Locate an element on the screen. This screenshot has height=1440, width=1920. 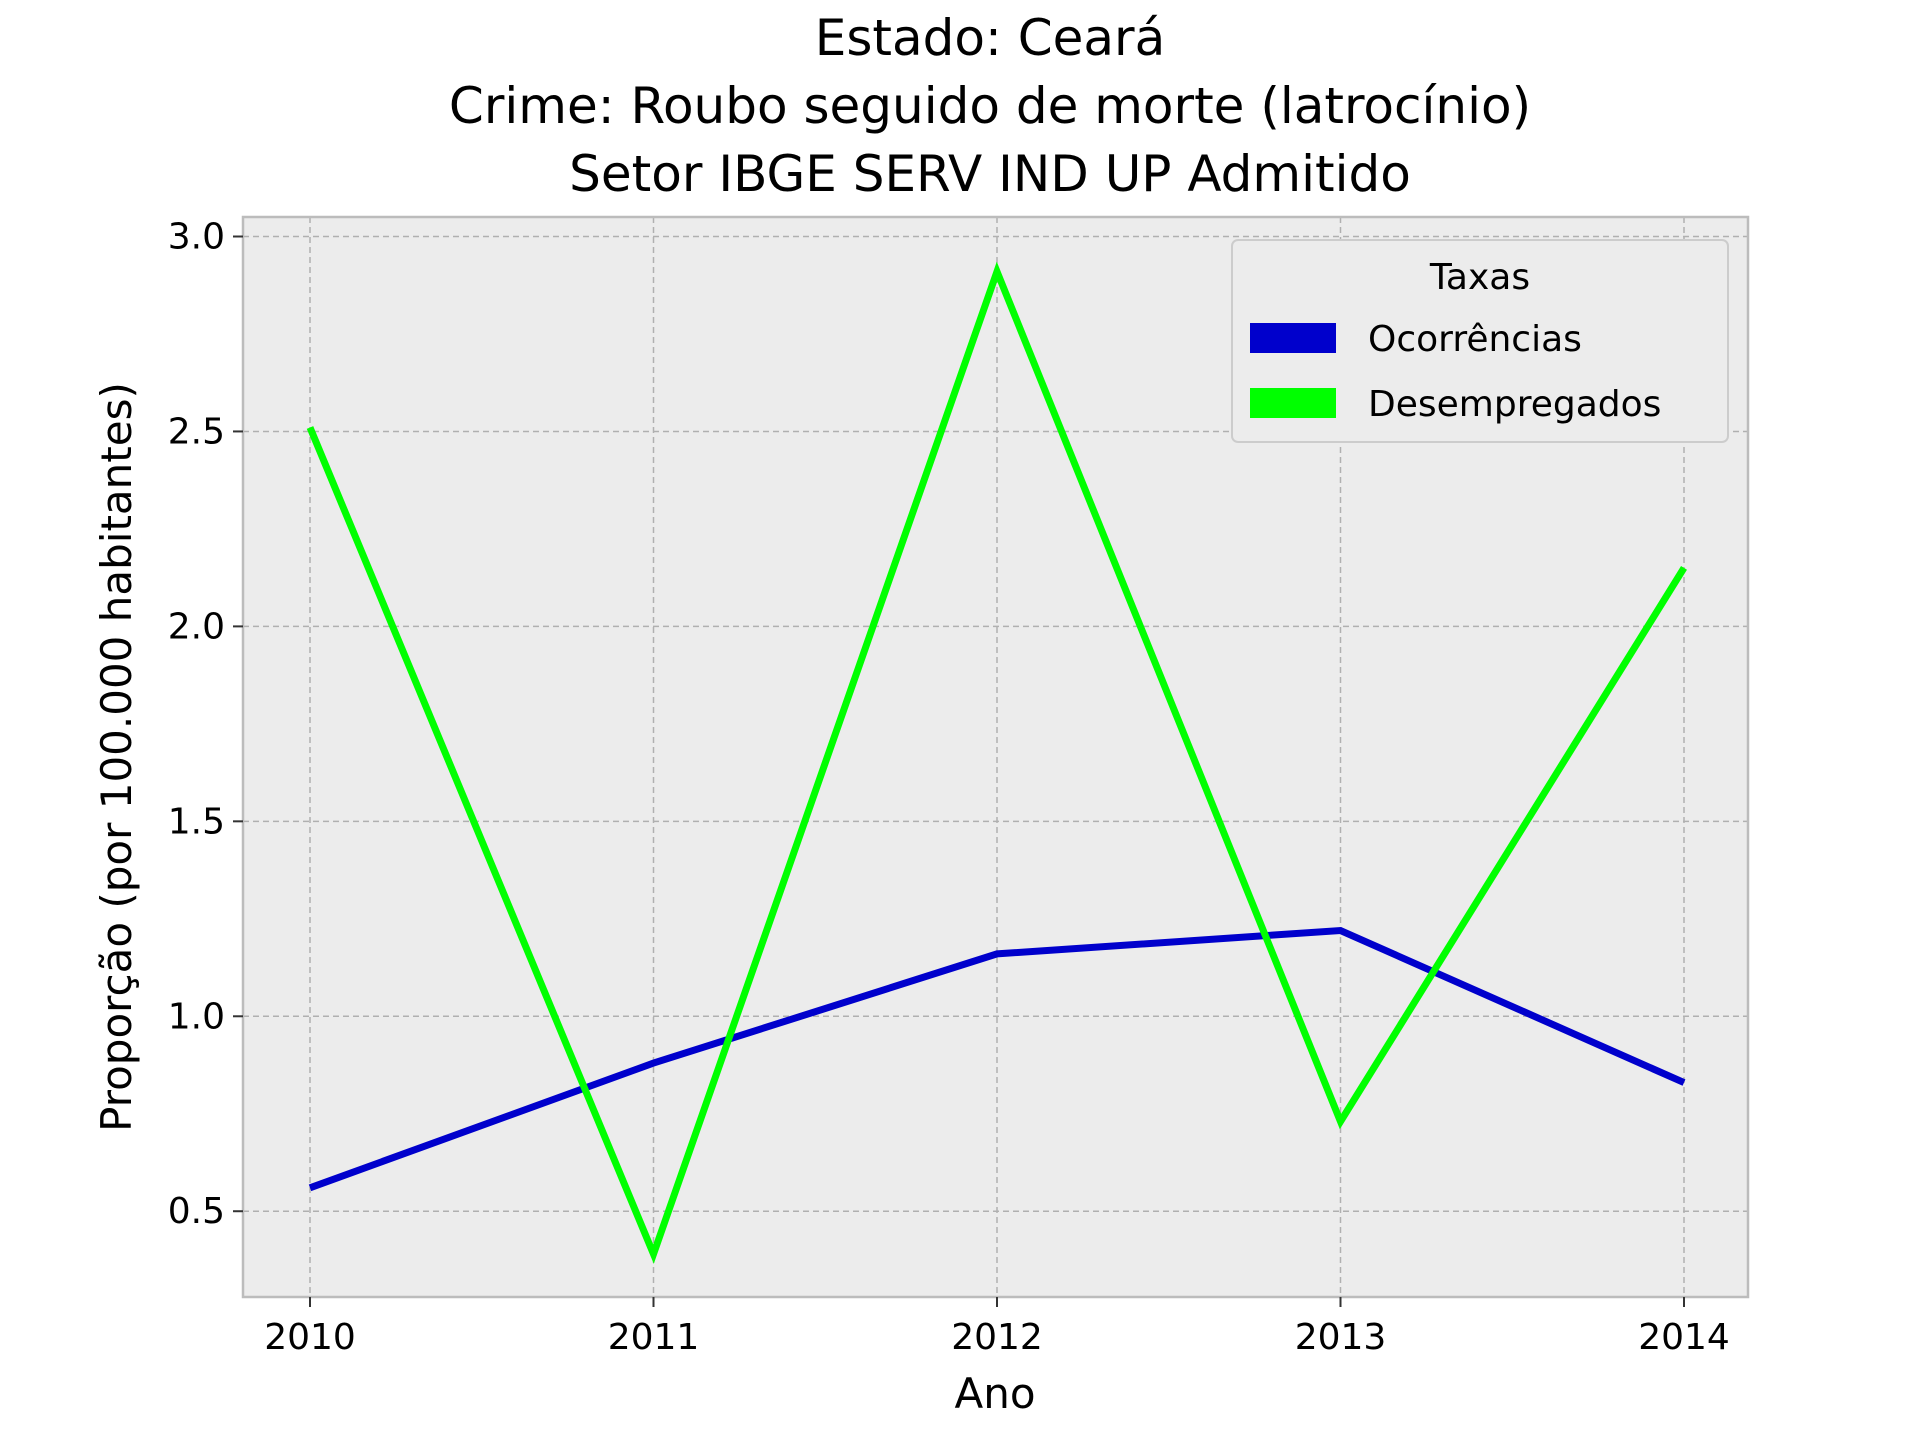
legend: Taxas Ocorrências Desempregados is located at coordinates (1480, 341).